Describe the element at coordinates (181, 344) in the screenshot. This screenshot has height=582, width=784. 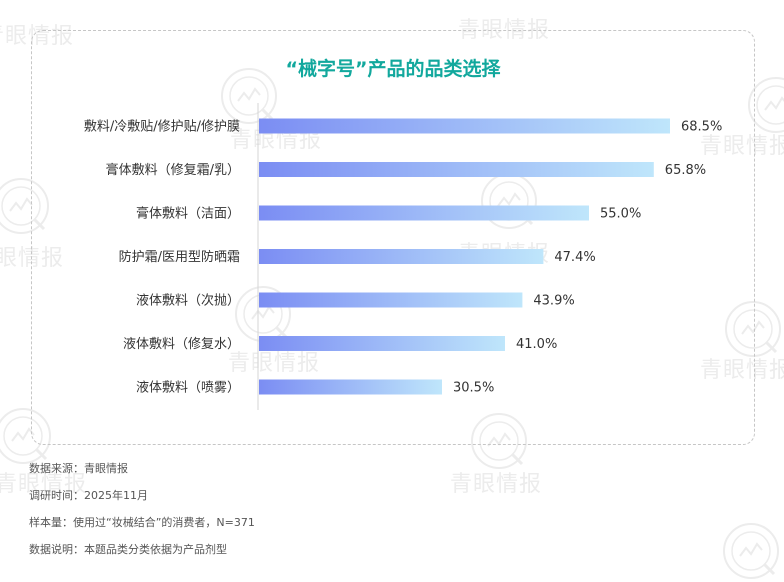
I see `category-label: 液体敷料（修复水）` at that location.